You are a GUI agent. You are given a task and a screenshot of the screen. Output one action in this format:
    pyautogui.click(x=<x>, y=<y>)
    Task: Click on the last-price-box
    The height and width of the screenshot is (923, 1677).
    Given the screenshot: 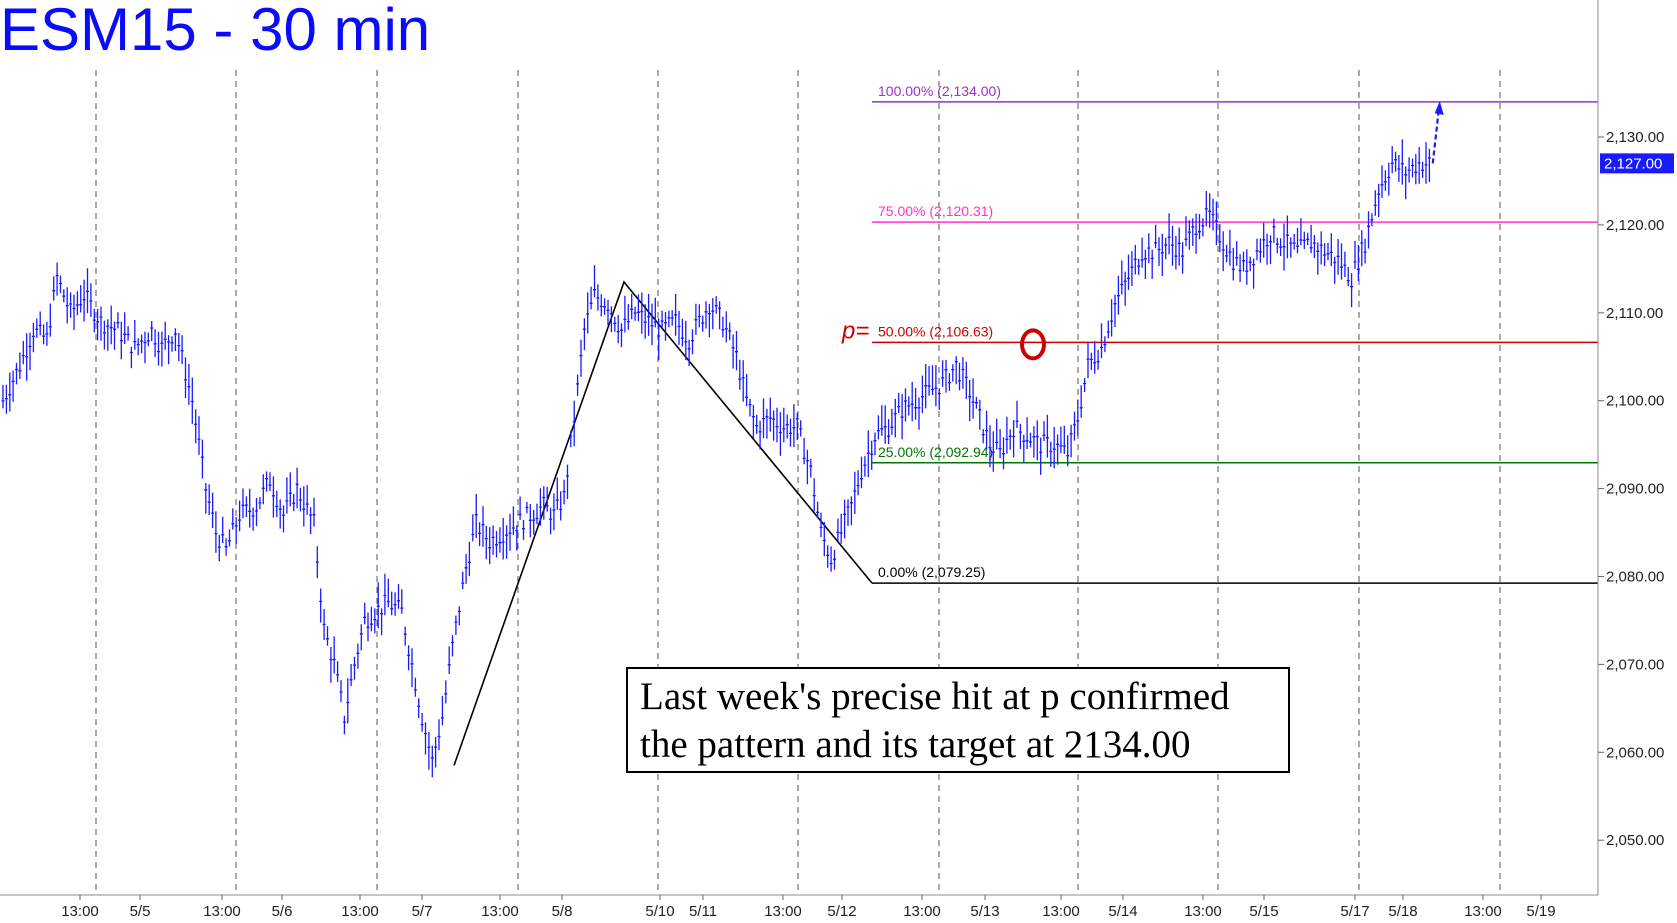 What is the action you would take?
    pyautogui.click(x=1637, y=163)
    